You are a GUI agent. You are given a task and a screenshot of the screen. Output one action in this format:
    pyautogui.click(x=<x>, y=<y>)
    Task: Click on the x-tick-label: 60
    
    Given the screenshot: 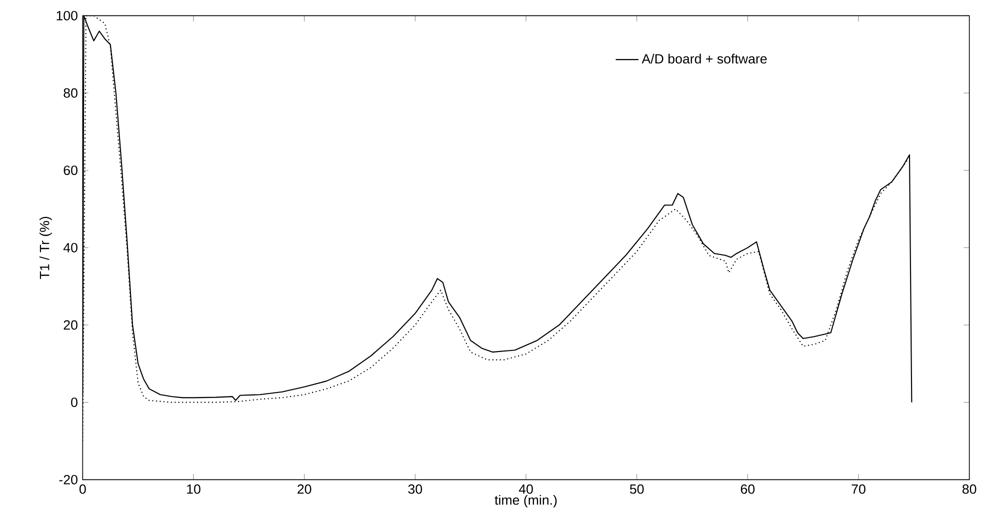 What is the action you would take?
    pyautogui.click(x=747, y=489)
    